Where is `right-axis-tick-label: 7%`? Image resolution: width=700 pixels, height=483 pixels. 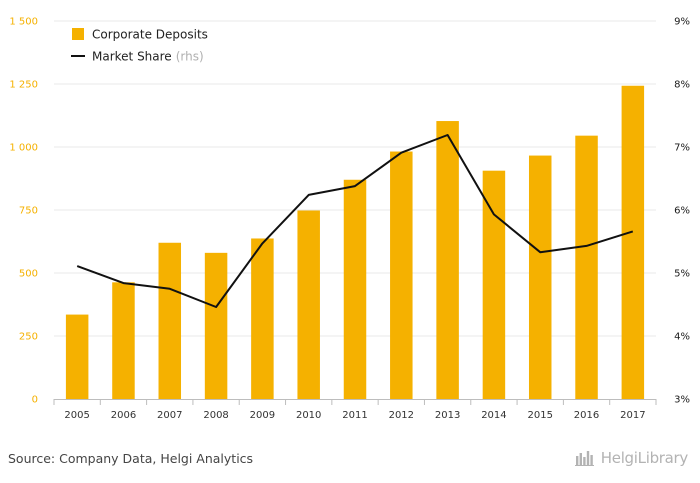
right-axis-tick-label: 7% is located at coordinates (682, 148).